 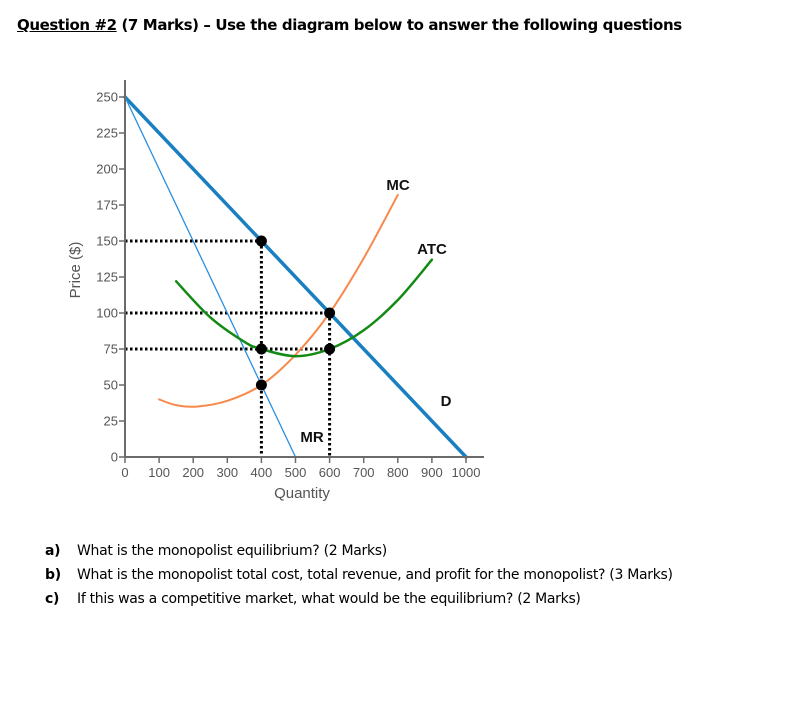 I want to click on y-tick-label: 75, so click(x=111, y=349).